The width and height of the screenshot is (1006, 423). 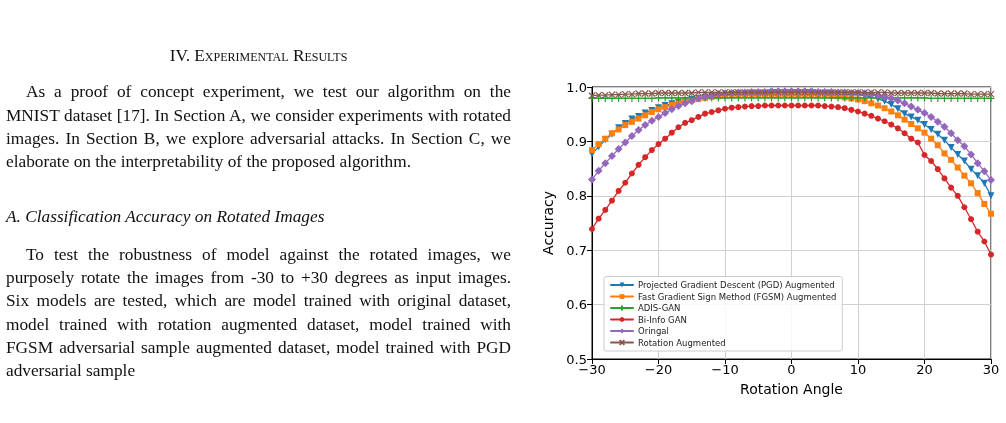 What do you see at coordinates (791, 369) in the screenshot?
I see `x-tick-label: 0` at bounding box center [791, 369].